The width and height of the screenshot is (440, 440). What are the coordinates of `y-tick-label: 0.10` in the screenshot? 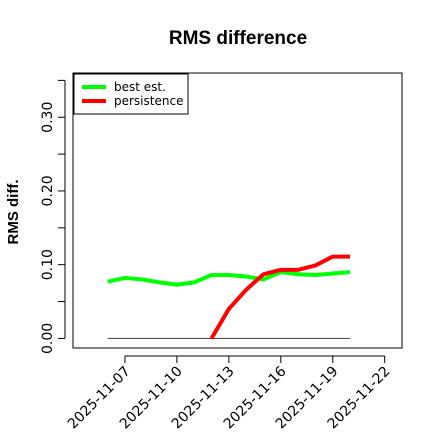 It's located at (48, 264).